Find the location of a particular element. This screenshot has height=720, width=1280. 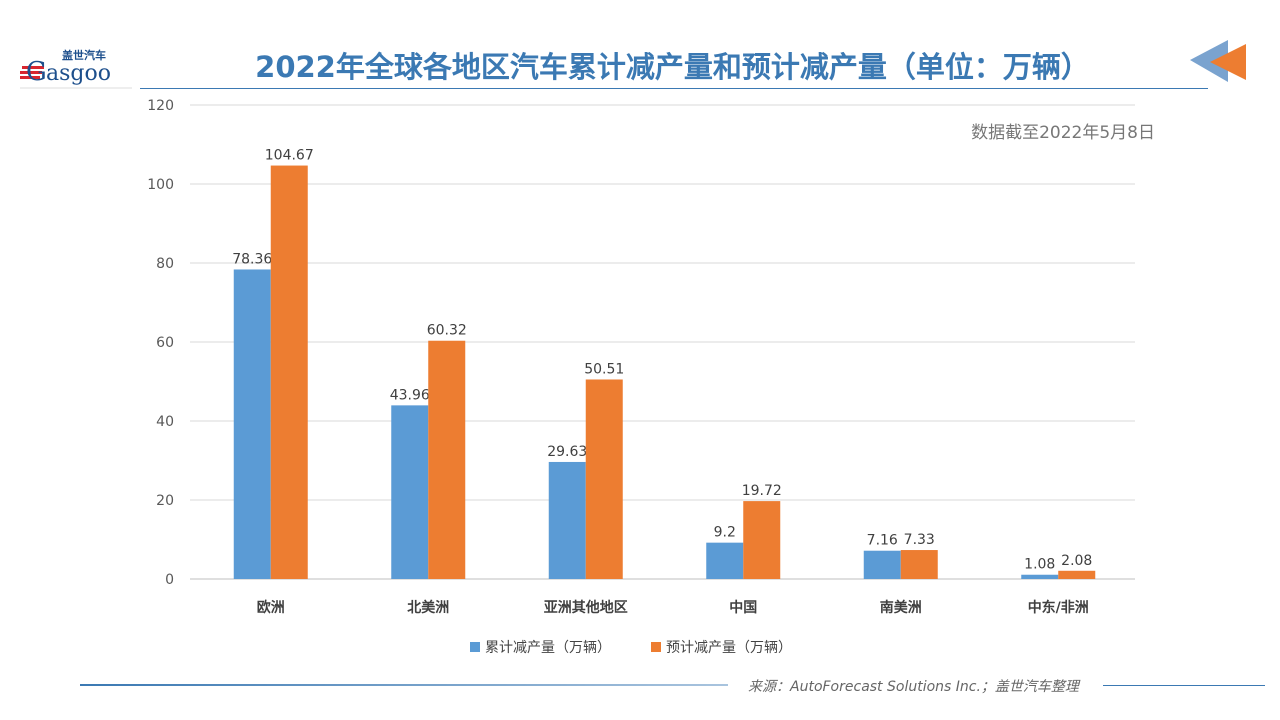

y-tick-label: 100 is located at coordinates (160, 185).